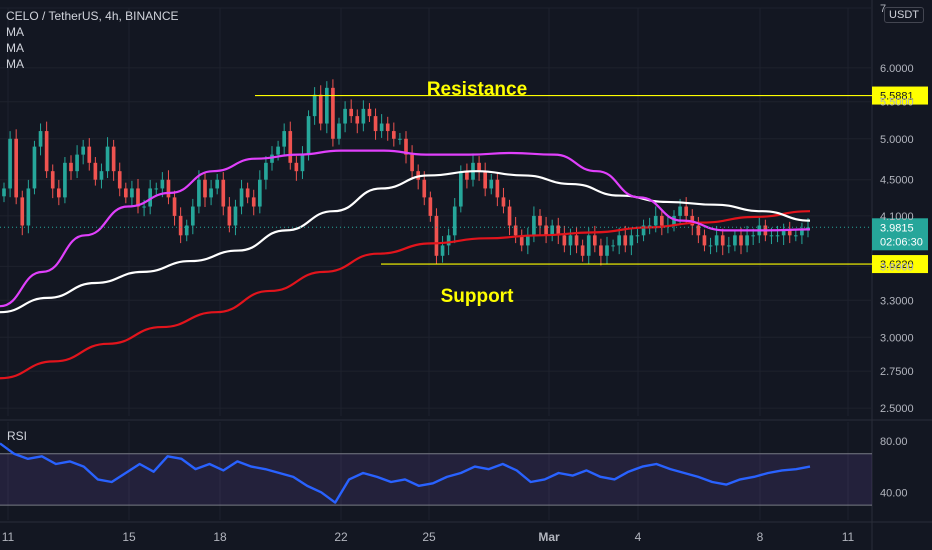  I want to click on time-tick-label: 8, so click(760, 537).